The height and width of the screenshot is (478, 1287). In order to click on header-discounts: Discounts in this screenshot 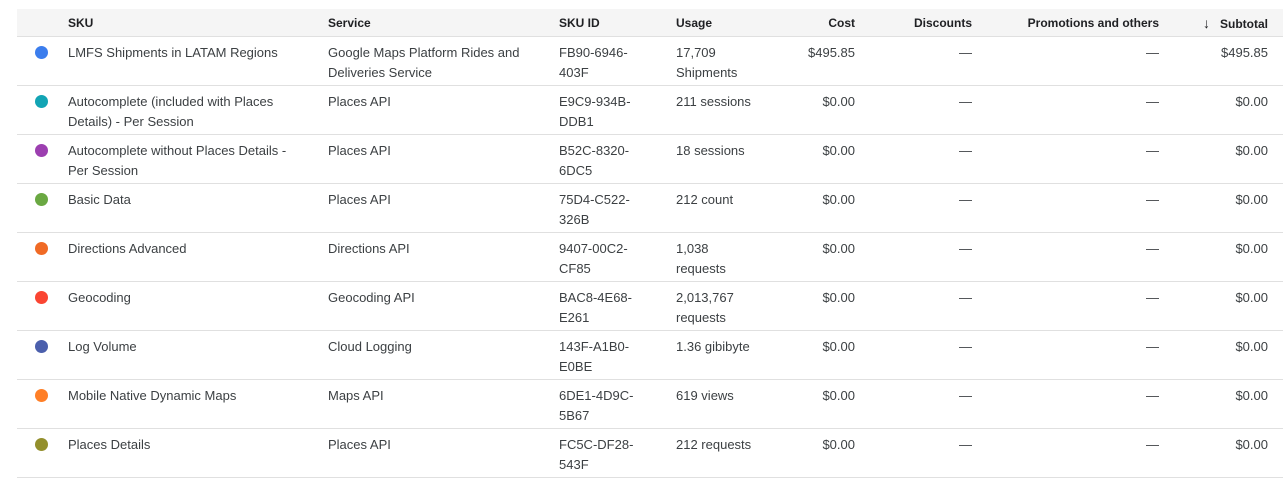, I will do `click(913, 23)`.